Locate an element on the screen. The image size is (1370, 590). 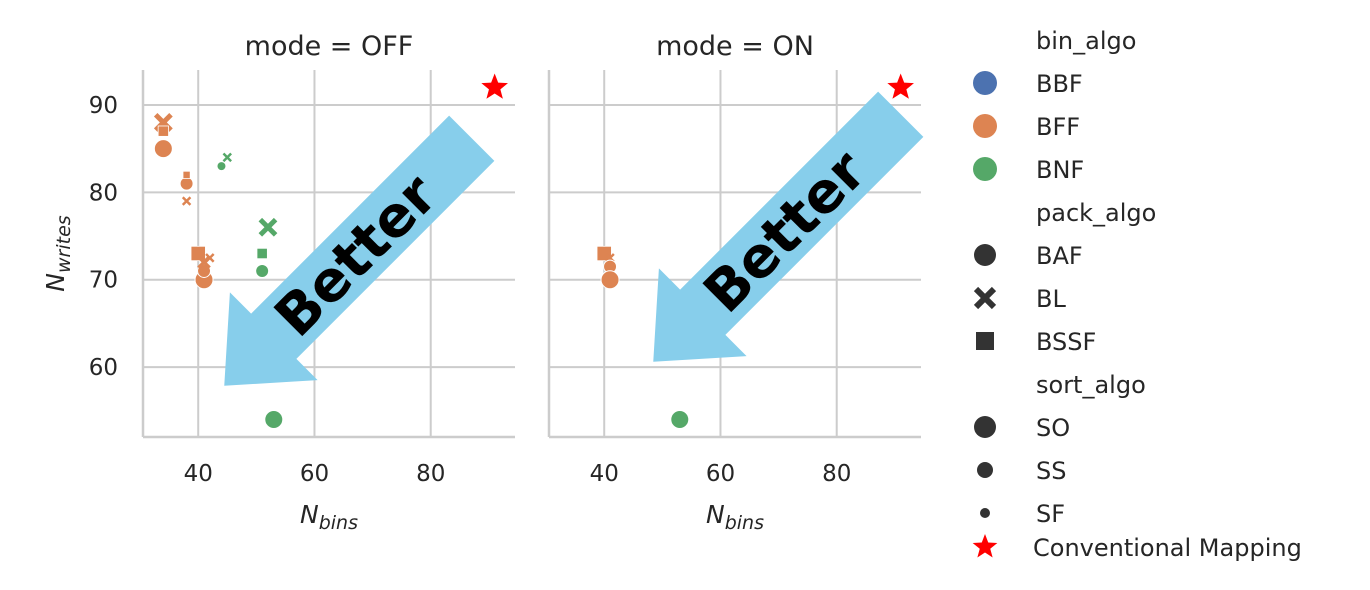
y-tick-label: 70 is located at coordinates (103, 281).